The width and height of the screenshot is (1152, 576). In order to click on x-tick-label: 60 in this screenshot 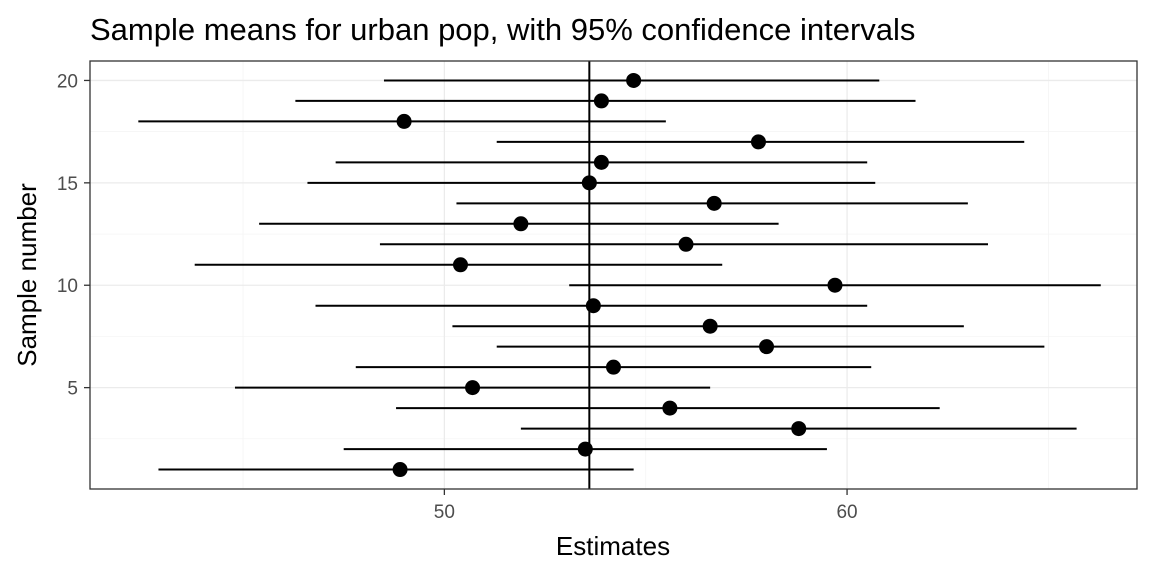, I will do `click(846, 512)`.